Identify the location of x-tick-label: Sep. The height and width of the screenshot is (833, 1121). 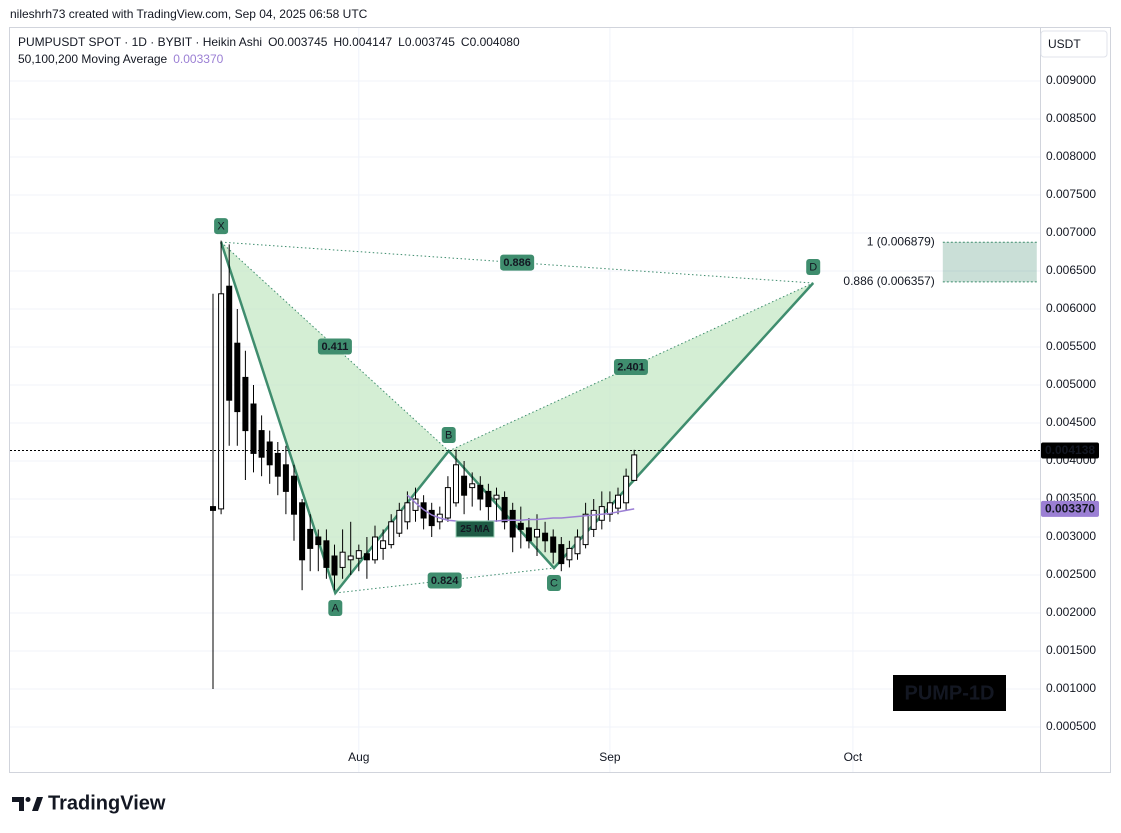
(610, 757).